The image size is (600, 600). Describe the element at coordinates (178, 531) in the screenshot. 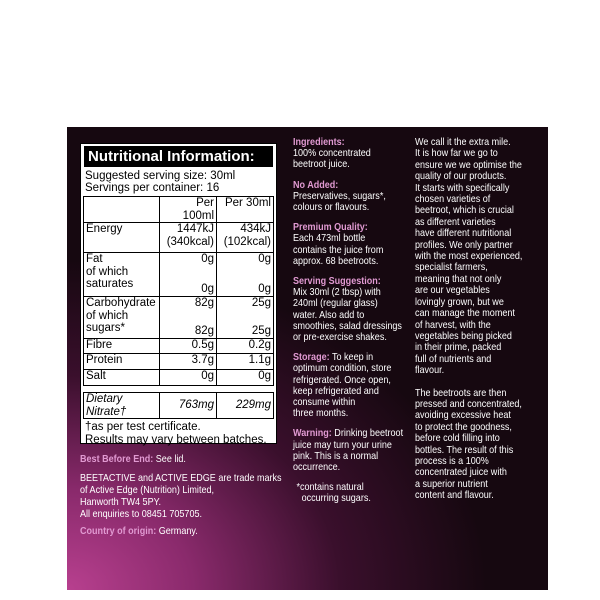

I see `text: Germany.` at that location.